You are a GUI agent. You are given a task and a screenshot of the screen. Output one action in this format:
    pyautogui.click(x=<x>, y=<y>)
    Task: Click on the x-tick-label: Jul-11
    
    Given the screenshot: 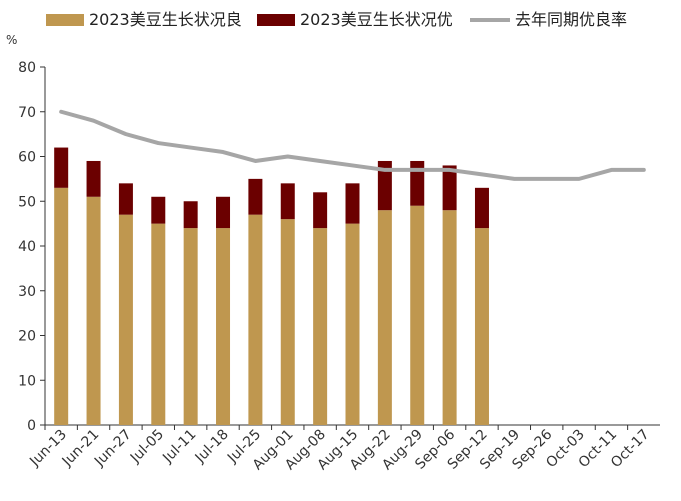 What is the action you would take?
    pyautogui.click(x=179, y=447)
    